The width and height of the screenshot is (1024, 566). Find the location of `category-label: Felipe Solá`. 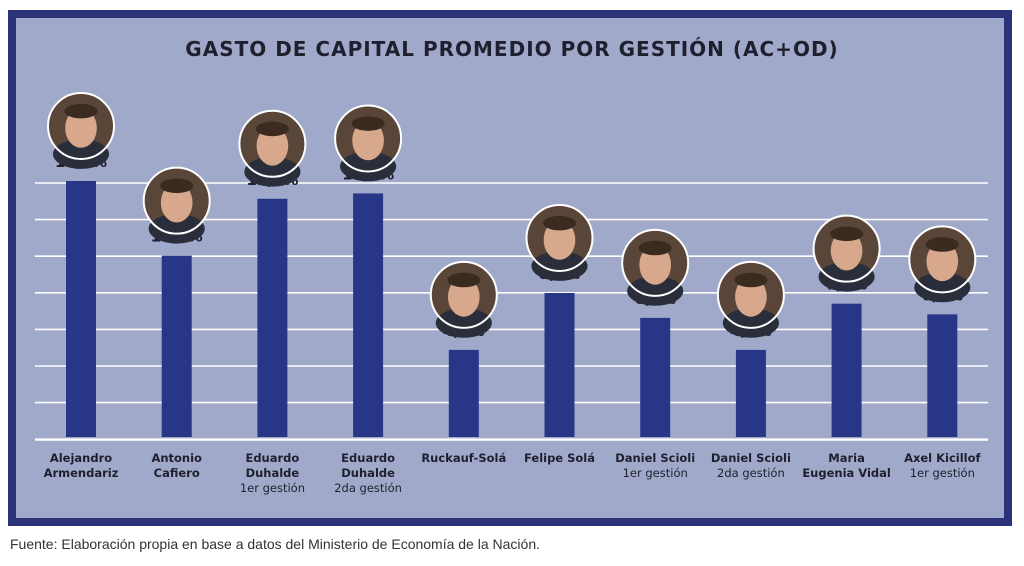

category-label: Felipe Solá is located at coordinates (559, 458).